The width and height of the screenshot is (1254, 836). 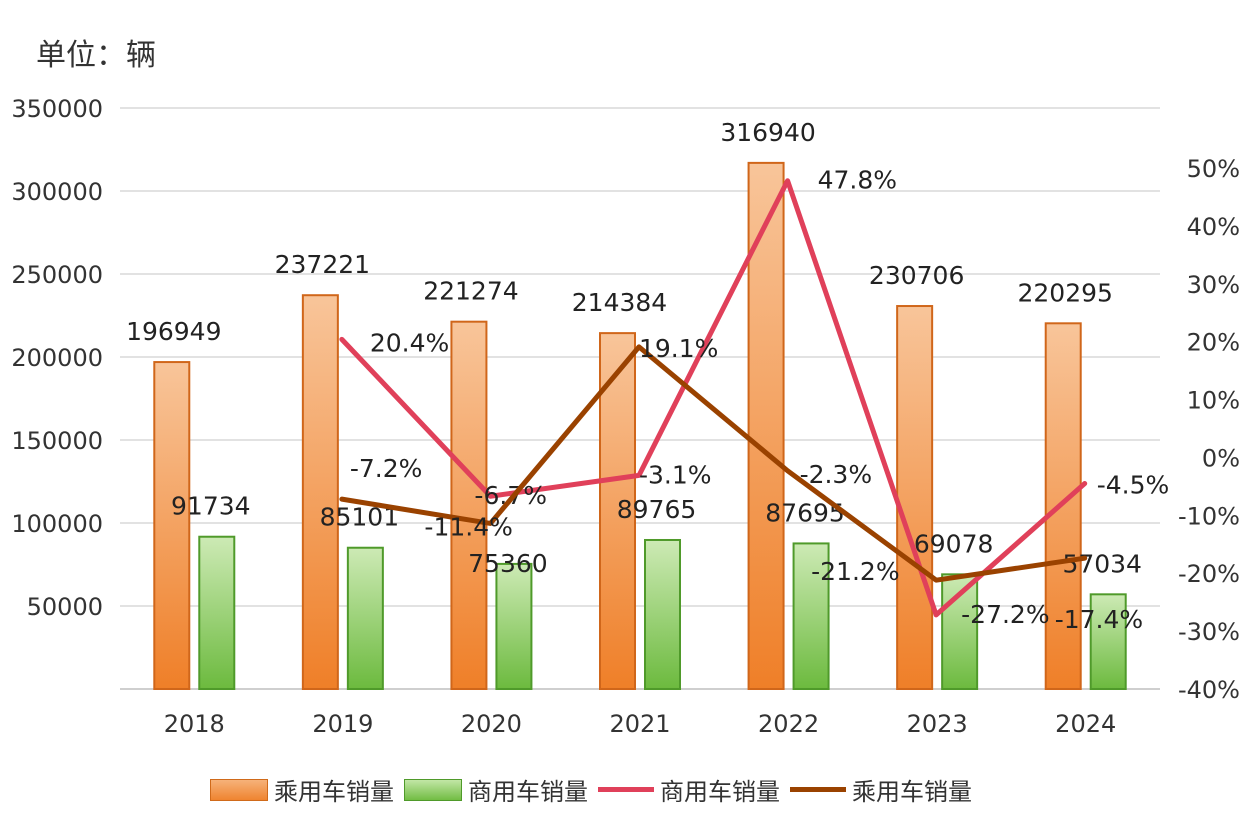 What do you see at coordinates (1213, 343) in the screenshot?
I see `y-right-tick-label: 20%` at bounding box center [1213, 343].